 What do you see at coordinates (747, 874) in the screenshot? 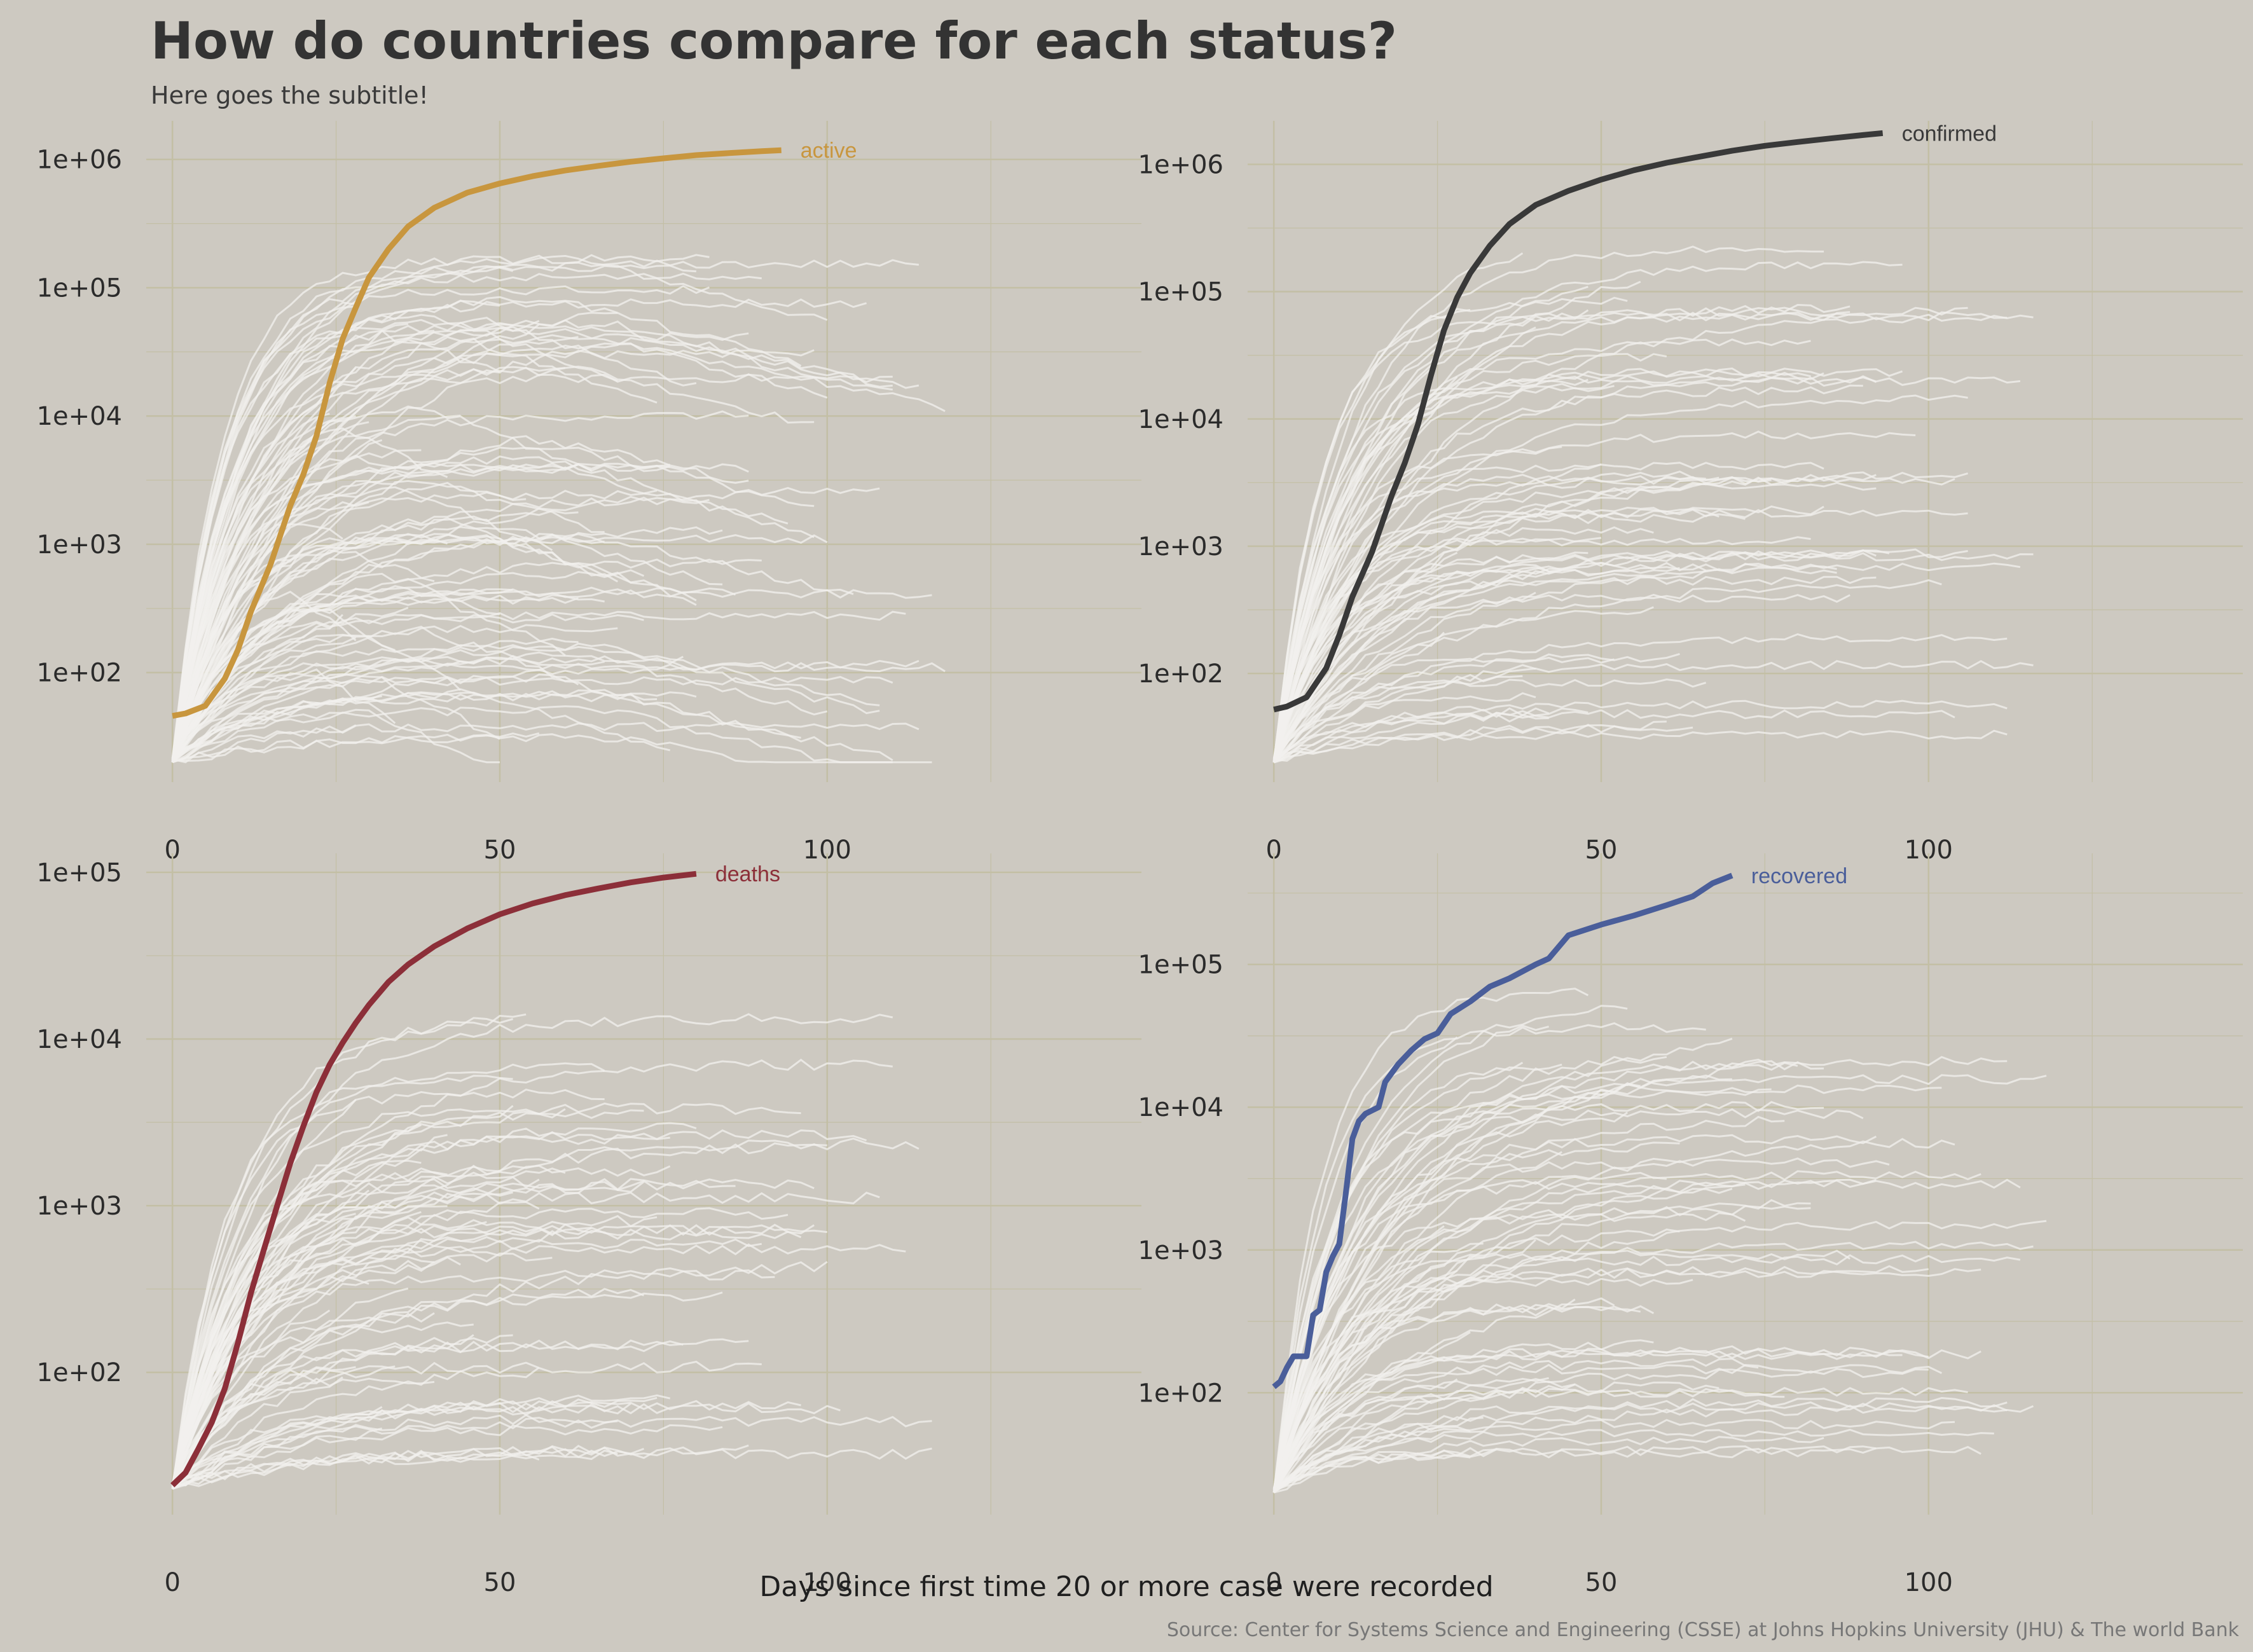
I see `series-label-deaths: deaths` at bounding box center [747, 874].